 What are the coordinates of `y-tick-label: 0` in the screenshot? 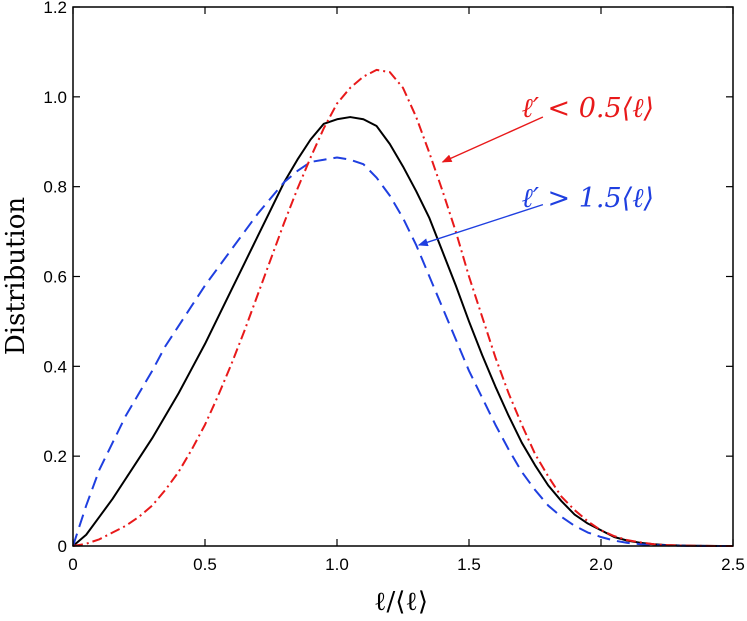 It's located at (62, 546).